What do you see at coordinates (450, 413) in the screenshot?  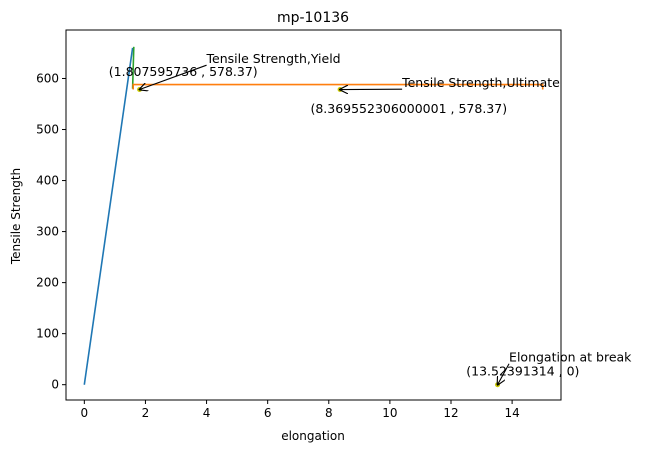 I see `x-tick-label: 12` at bounding box center [450, 413].